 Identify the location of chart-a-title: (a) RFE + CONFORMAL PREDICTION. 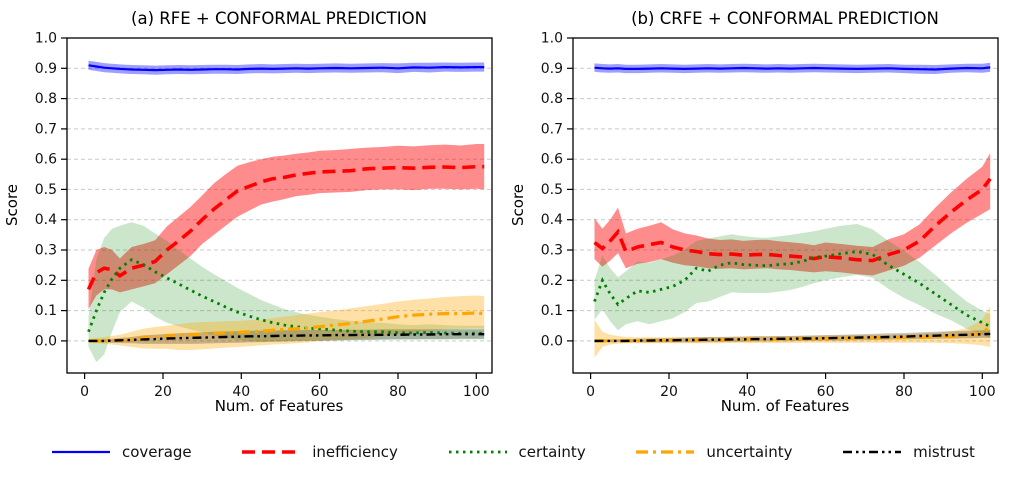
(279, 18).